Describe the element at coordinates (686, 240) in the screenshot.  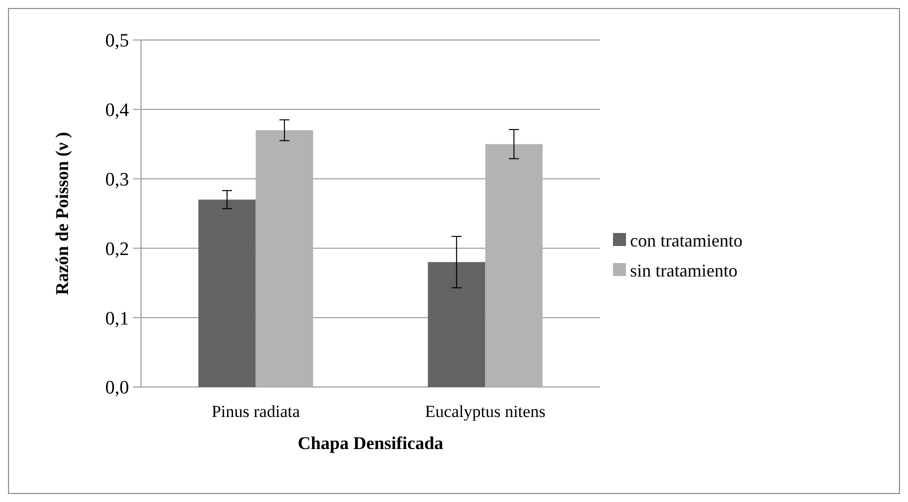
I see `legend-label: con tratamiento` at that location.